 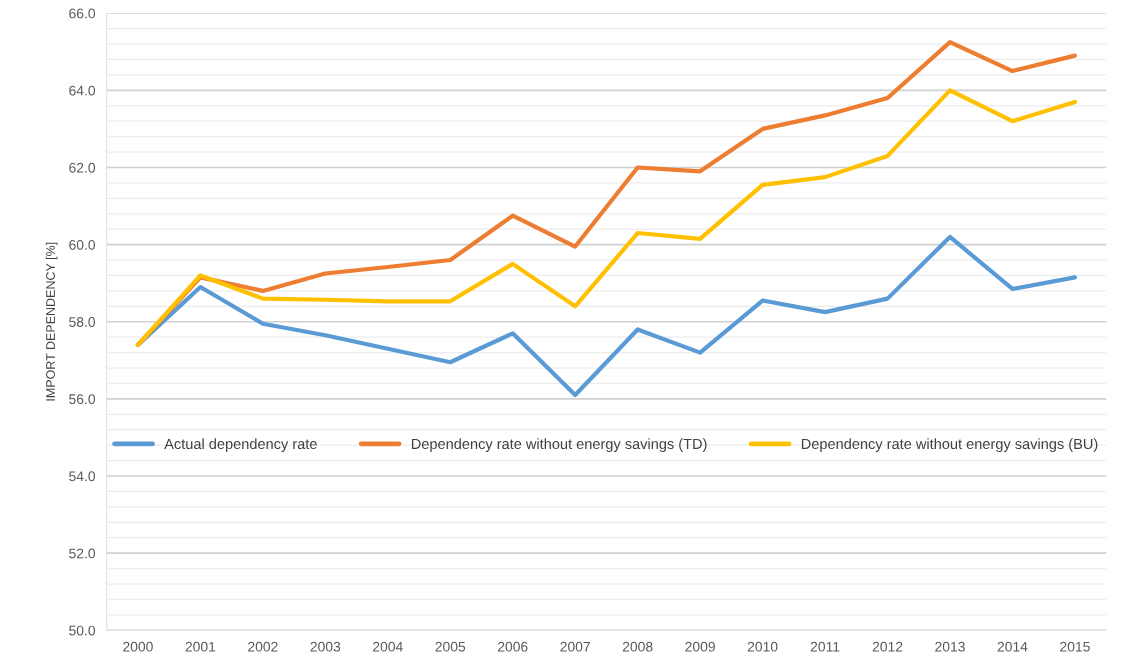 What do you see at coordinates (325, 646) in the screenshot?
I see `x-tick-label: 2003` at bounding box center [325, 646].